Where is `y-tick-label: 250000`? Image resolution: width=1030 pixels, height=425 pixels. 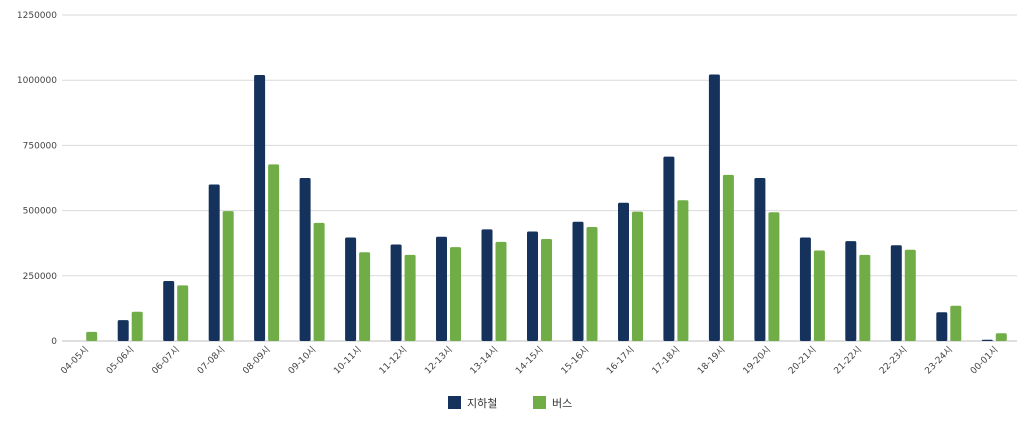 y-tick-label: 250000 is located at coordinates (40, 277).